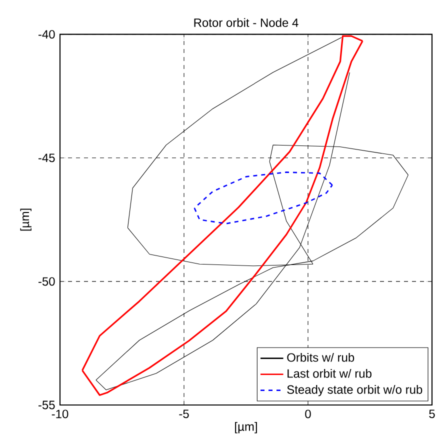 The image size is (440, 446). Describe the element at coordinates (46, 405) in the screenshot. I see `y-tick-label: -55` at that location.